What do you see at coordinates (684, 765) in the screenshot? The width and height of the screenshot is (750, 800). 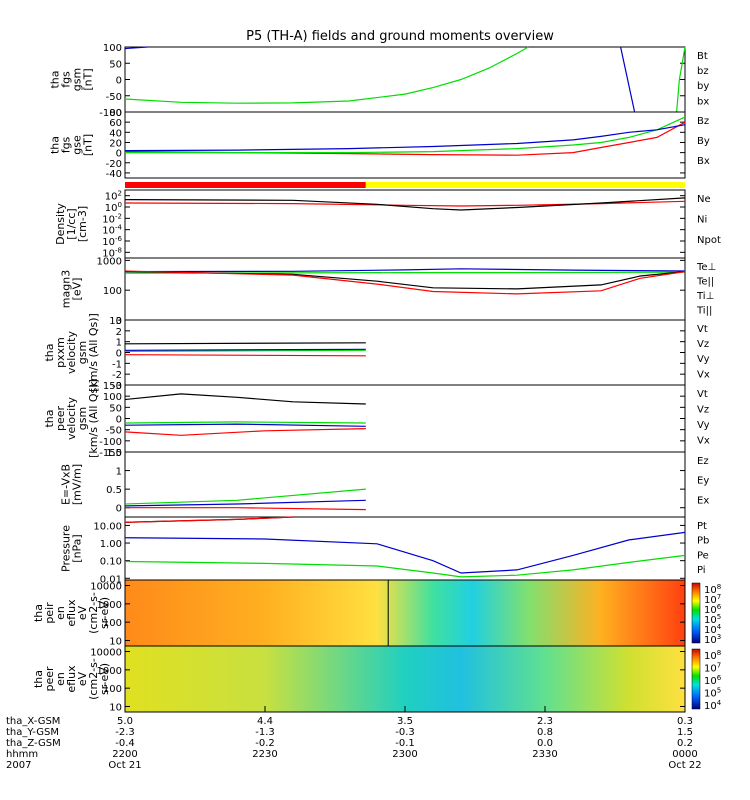 I see `x-tick-label: Oct 22` at bounding box center [684, 765].